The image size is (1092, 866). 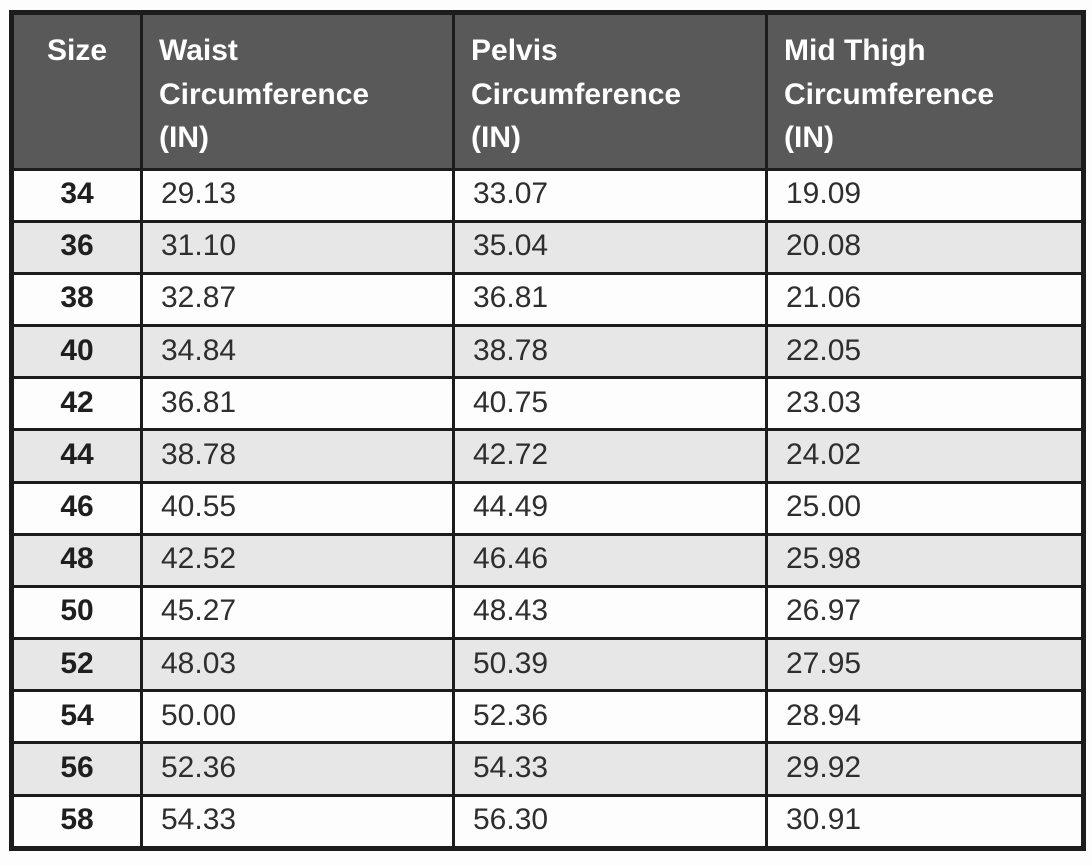 I want to click on waist-circumference-cell: 52.36, so click(x=297, y=769).